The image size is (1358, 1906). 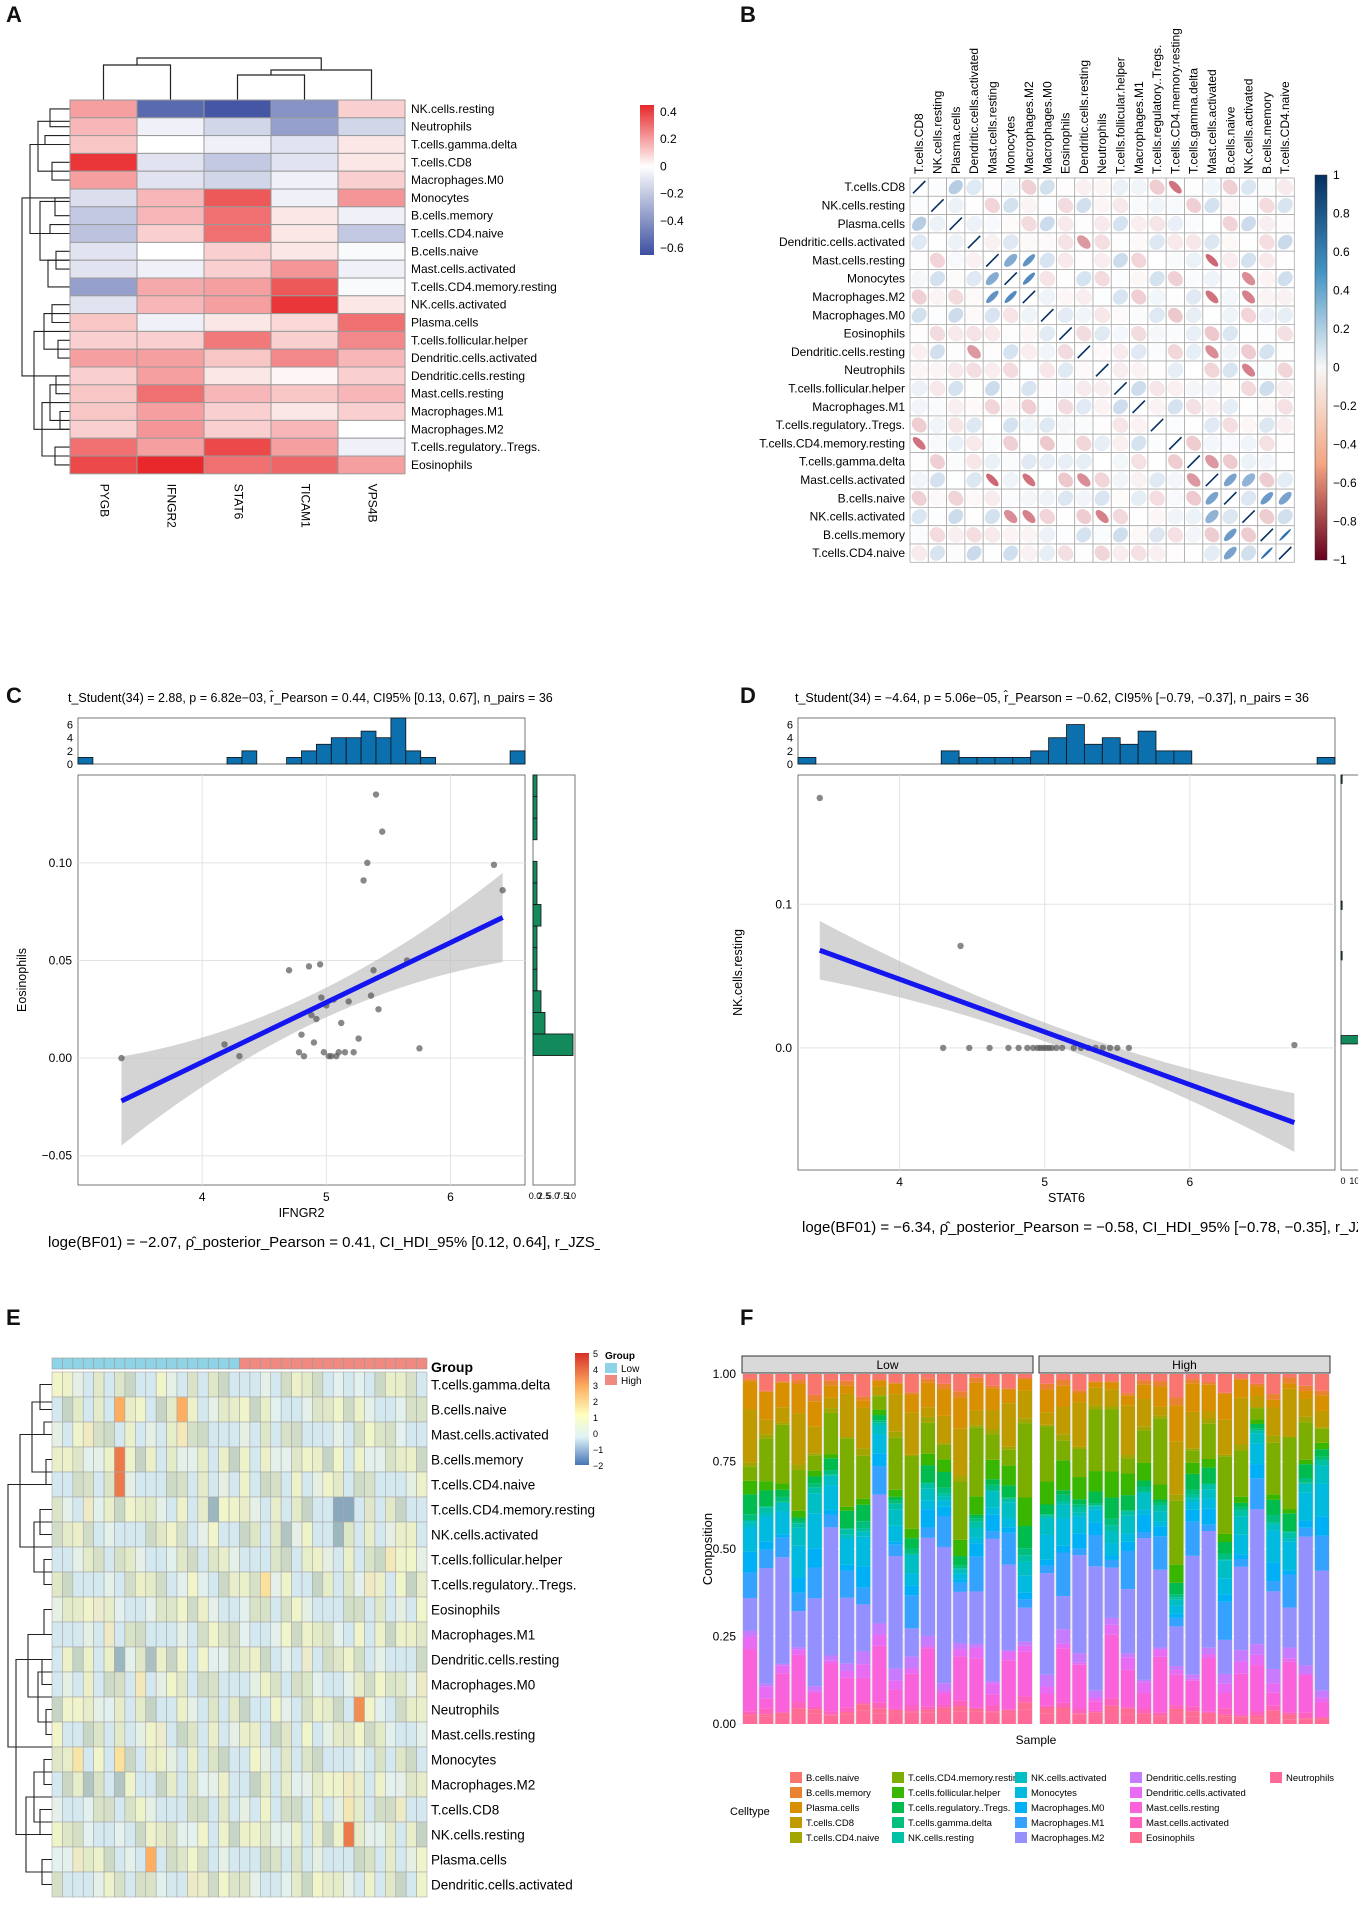 I want to click on row-label: T.cells.CD4.memory.resting, so click(x=832, y=443).